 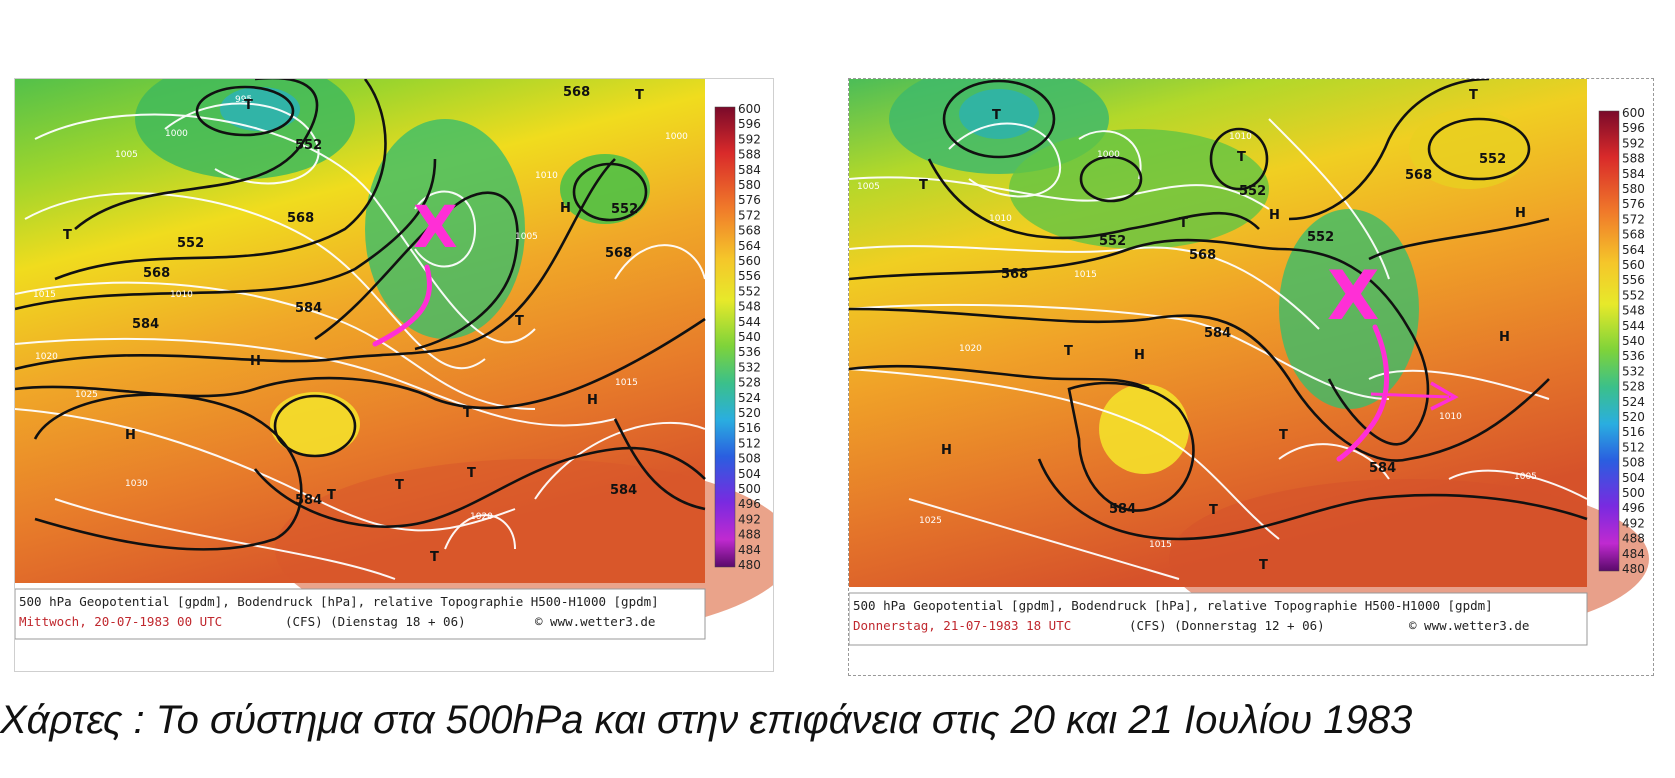 What do you see at coordinates (1633, 280) in the screenshot?
I see `colorbar-tick-label: 556` at bounding box center [1633, 280].